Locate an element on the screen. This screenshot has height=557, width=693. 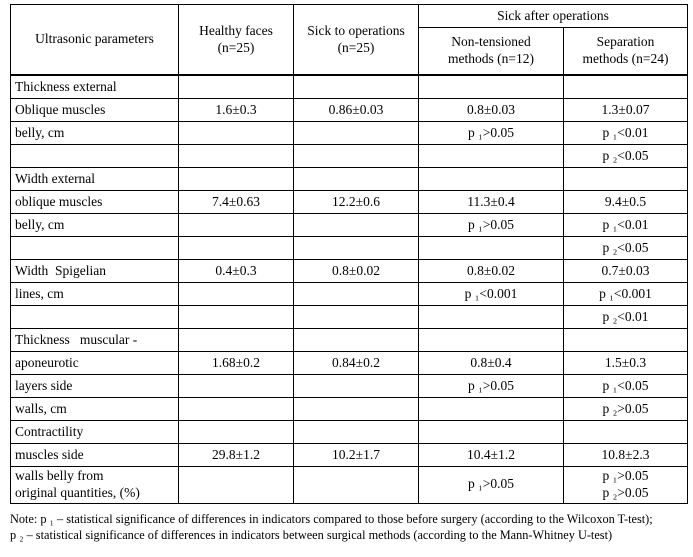
table-row: Width external is located at coordinates (349, 179).